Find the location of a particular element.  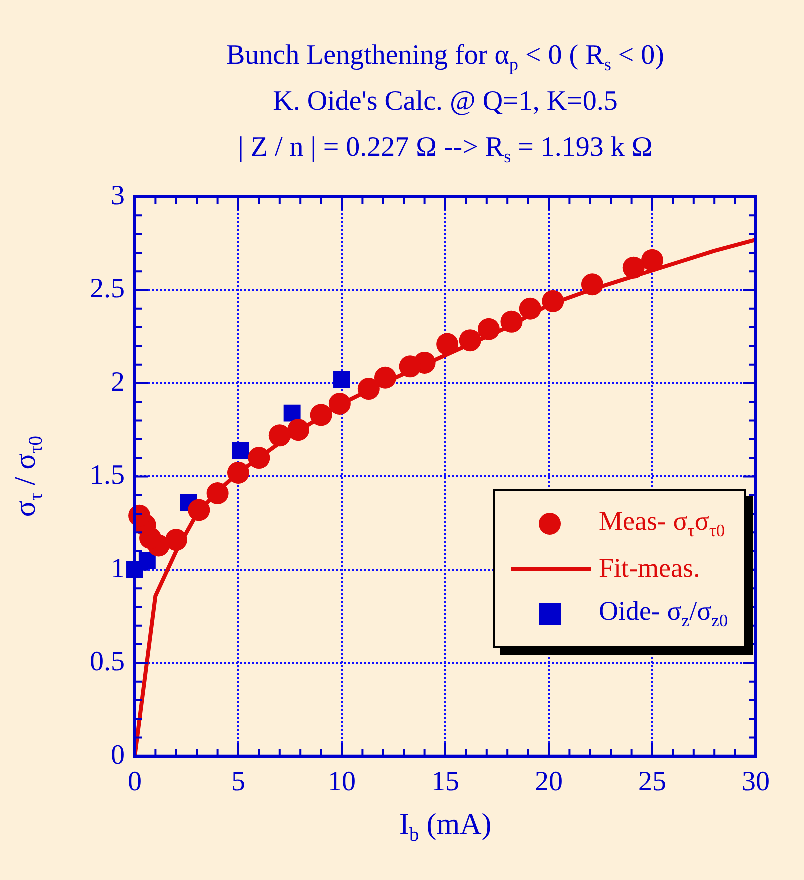

y-tick-label: 1.5 is located at coordinates (107, 476).